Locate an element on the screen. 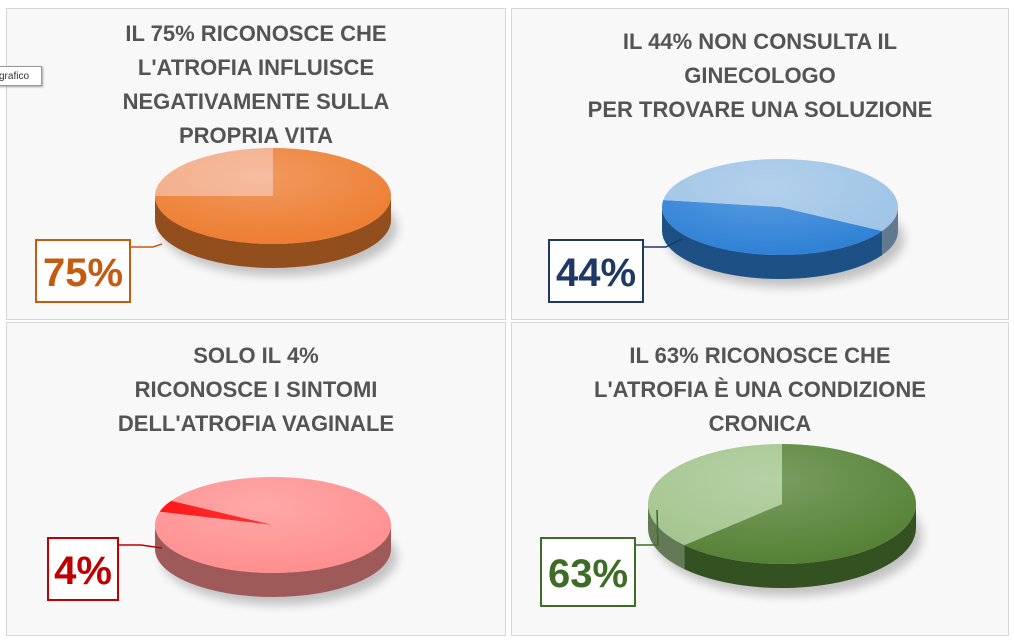 Image resolution: width=1014 pixels, height=640 pixels. data-label: 63% is located at coordinates (588, 572).